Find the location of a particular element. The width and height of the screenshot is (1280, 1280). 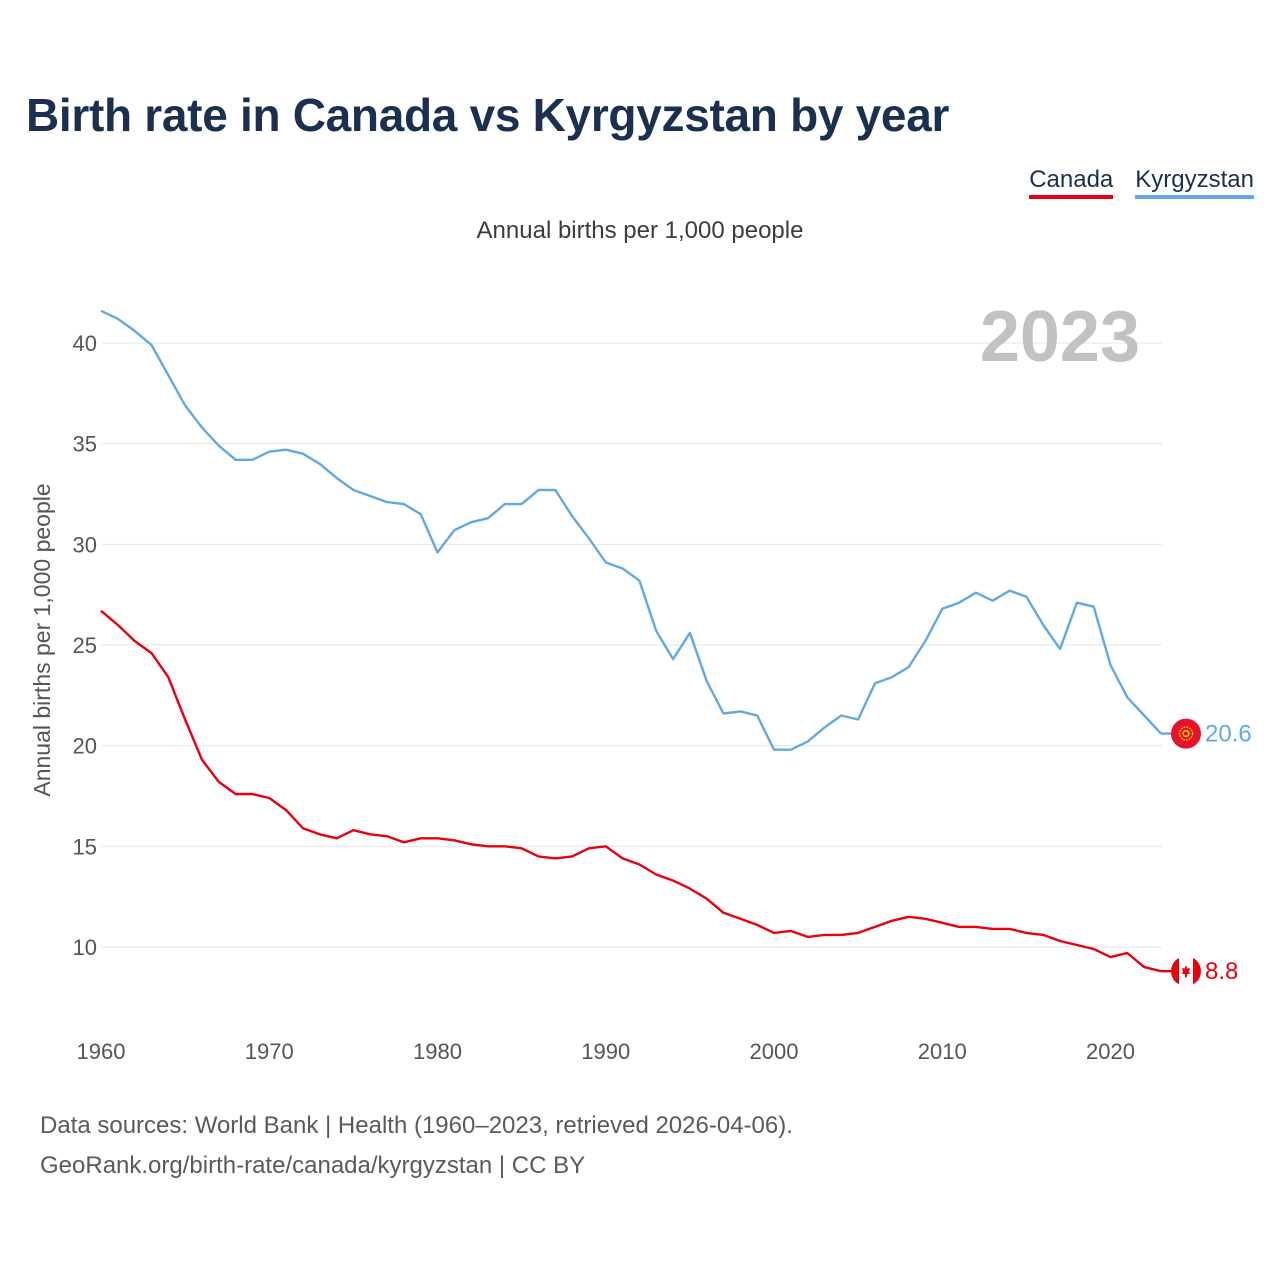

chart-subtitle: Annual births per 1,000 people is located at coordinates (640, 230).